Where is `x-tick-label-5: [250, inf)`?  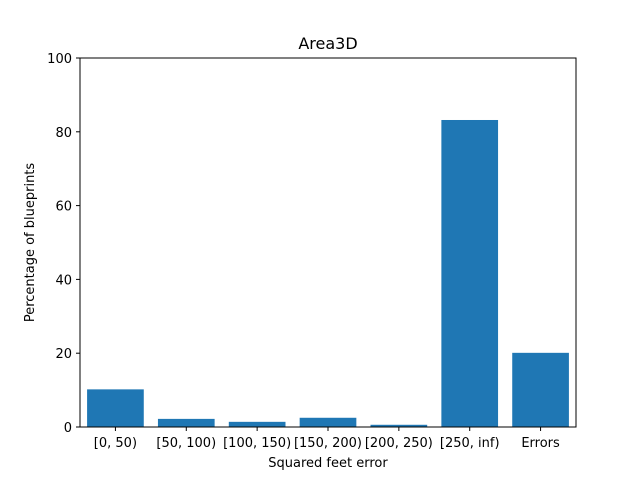 x-tick-label-5: [250, inf) is located at coordinates (470, 443).